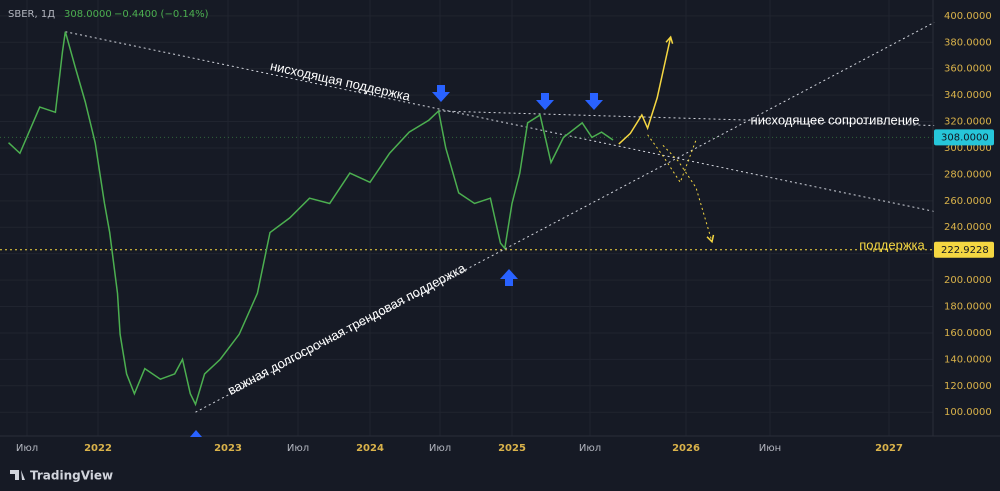  Describe the element at coordinates (968, 69) in the screenshot. I see `y-tick-label: 360.0000` at that location.